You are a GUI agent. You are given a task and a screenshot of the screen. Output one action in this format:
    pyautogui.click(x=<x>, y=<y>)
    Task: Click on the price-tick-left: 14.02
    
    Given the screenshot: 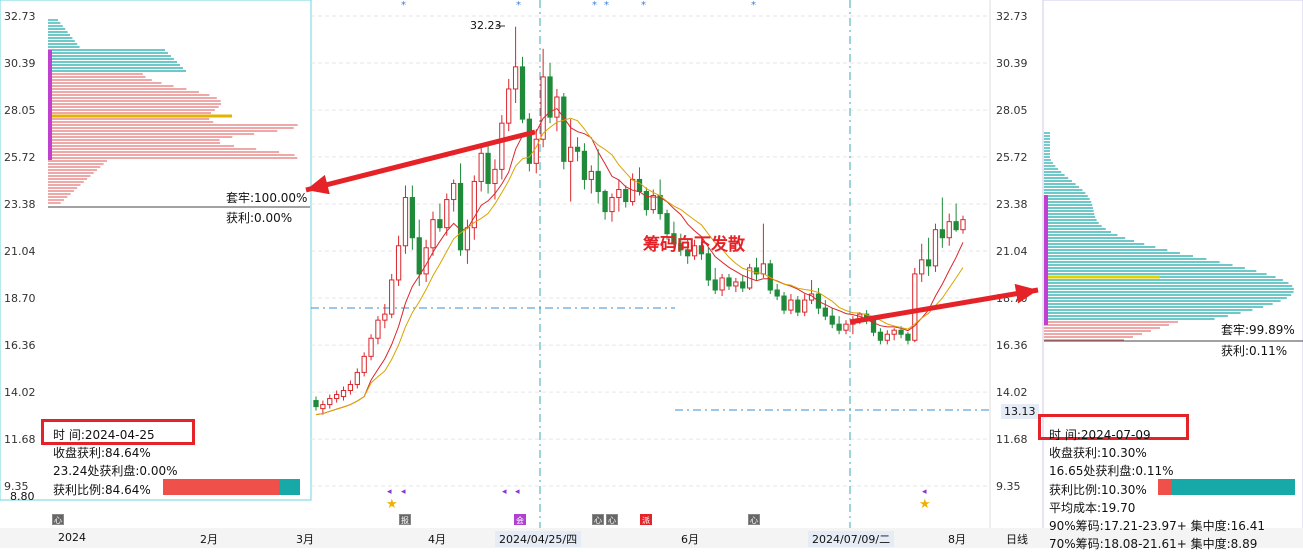 What is the action you would take?
    pyautogui.click(x=20, y=392)
    